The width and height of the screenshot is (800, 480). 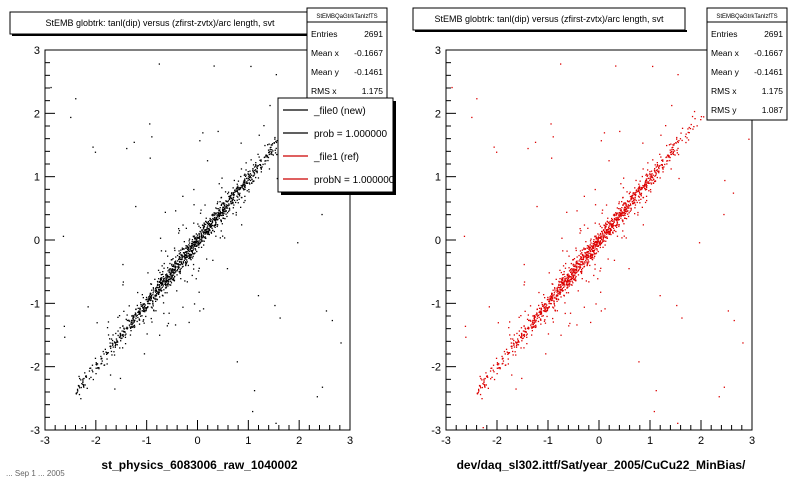 I want to click on stats-value: -0.1667, so click(x=368, y=53).